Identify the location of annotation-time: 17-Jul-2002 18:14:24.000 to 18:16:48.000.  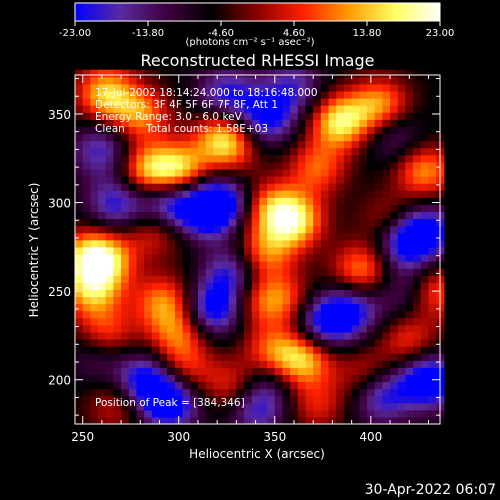
(206, 93).